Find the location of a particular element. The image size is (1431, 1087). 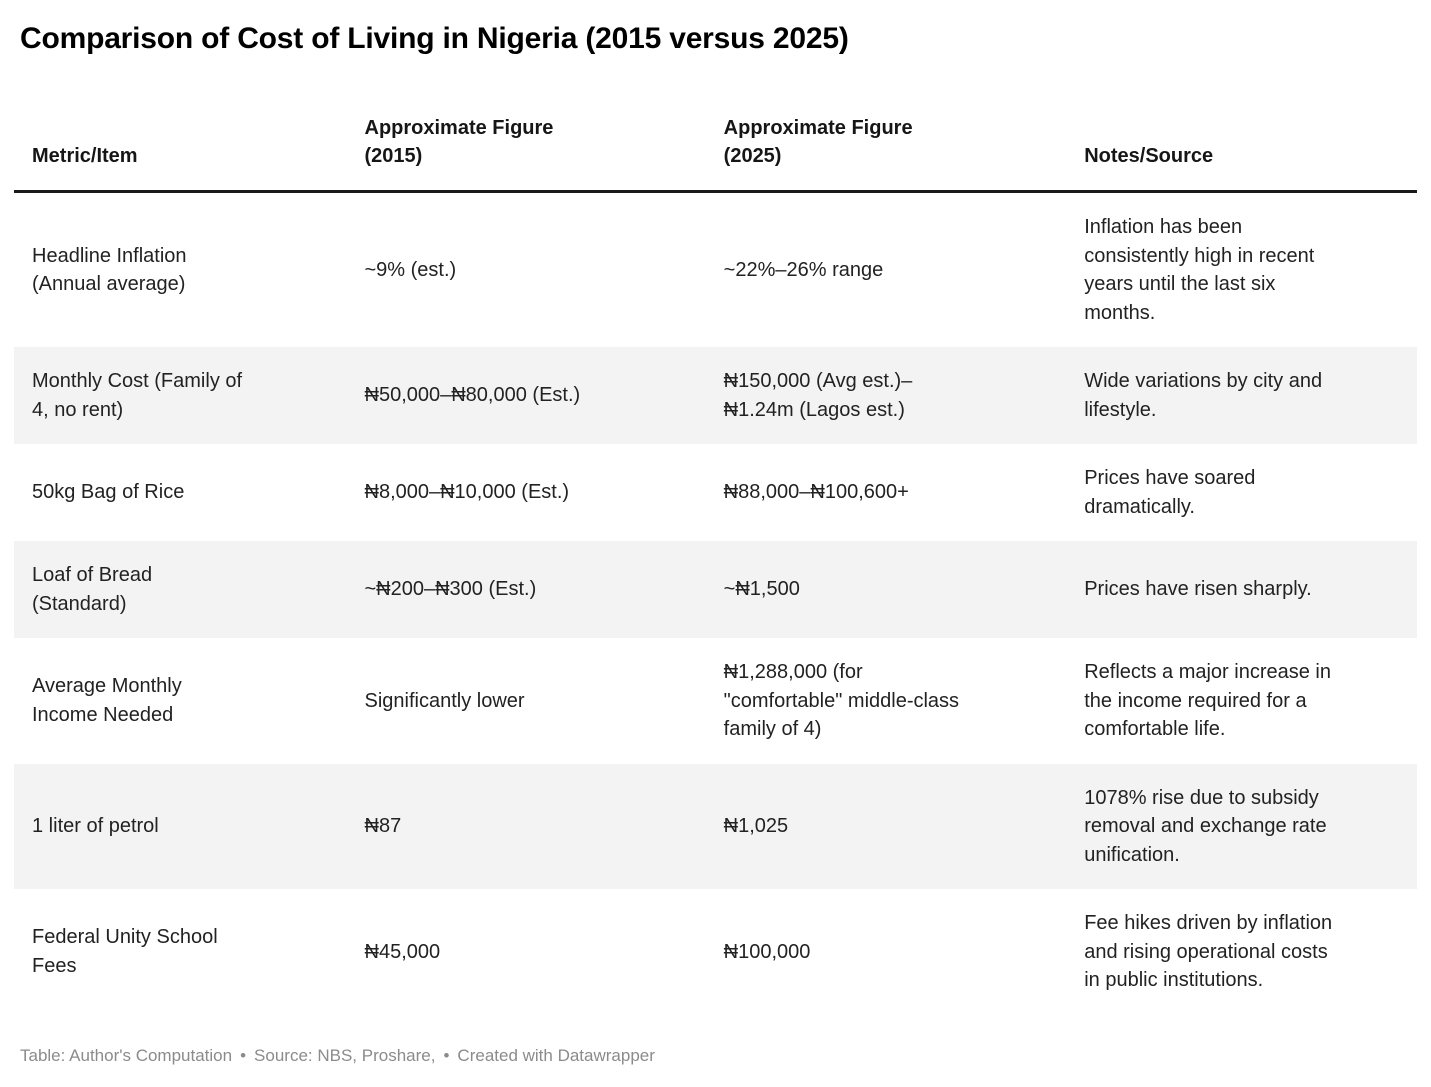

notes-cell: Wide variations by city and lifestyle. is located at coordinates (1203, 395).